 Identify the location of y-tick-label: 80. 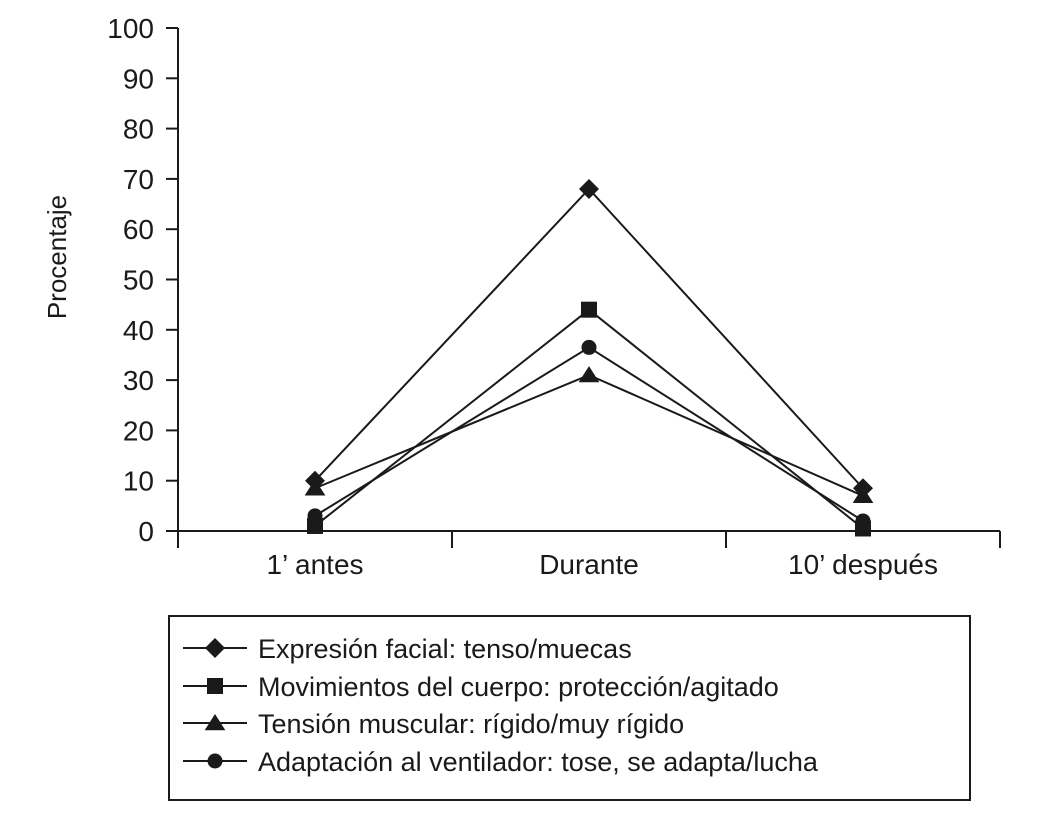
(138, 129).